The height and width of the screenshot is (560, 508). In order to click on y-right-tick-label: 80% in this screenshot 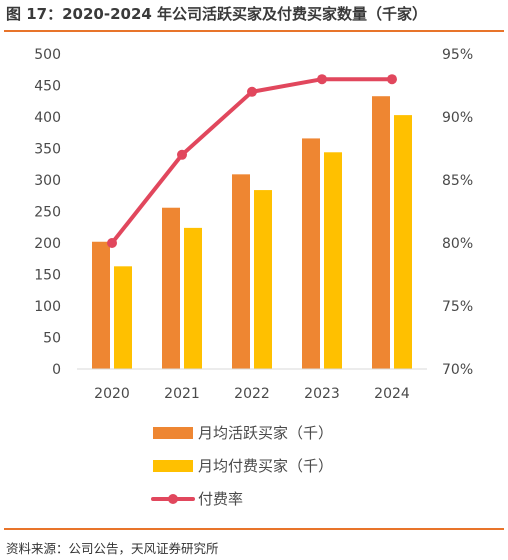, I will do `click(457, 244)`.